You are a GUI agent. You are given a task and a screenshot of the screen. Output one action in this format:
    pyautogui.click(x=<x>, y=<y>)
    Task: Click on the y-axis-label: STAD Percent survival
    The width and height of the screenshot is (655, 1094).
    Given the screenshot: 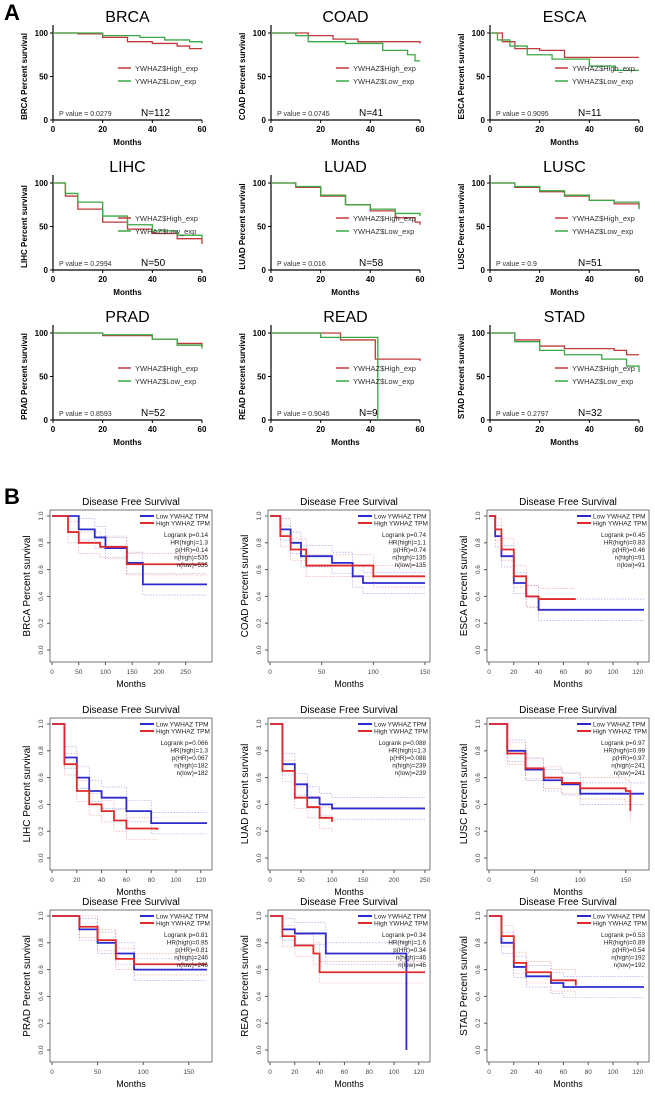 What is the action you would take?
    pyautogui.click(x=464, y=986)
    